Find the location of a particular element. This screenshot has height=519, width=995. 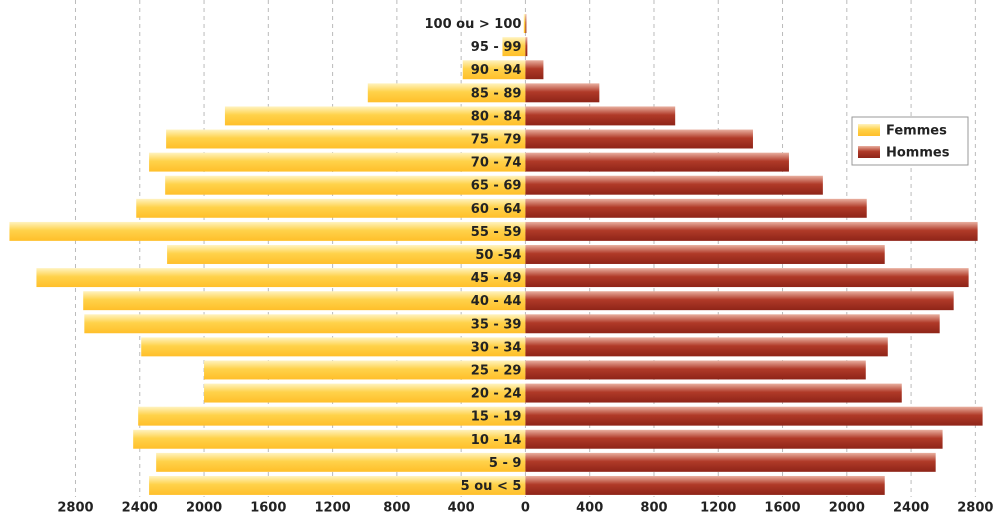

category-label: 85 - 89 is located at coordinates (496, 93).